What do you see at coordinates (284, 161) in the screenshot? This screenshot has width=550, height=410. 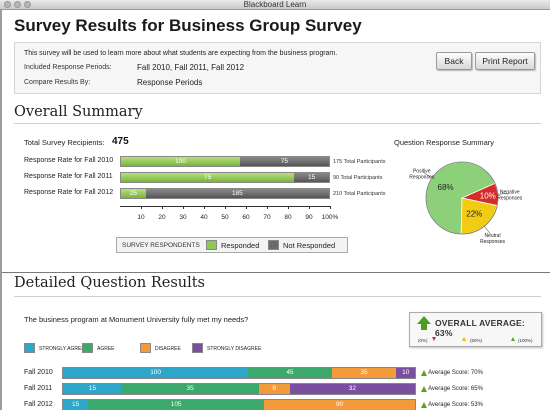 I see `not-responded-segment: 75` at bounding box center [284, 161].